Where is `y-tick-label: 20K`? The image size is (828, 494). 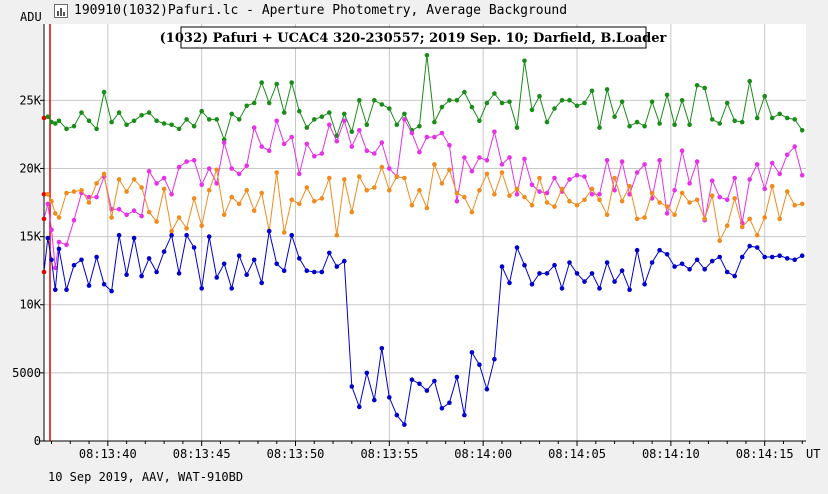
y-tick-label: 20K is located at coordinates (30, 168).